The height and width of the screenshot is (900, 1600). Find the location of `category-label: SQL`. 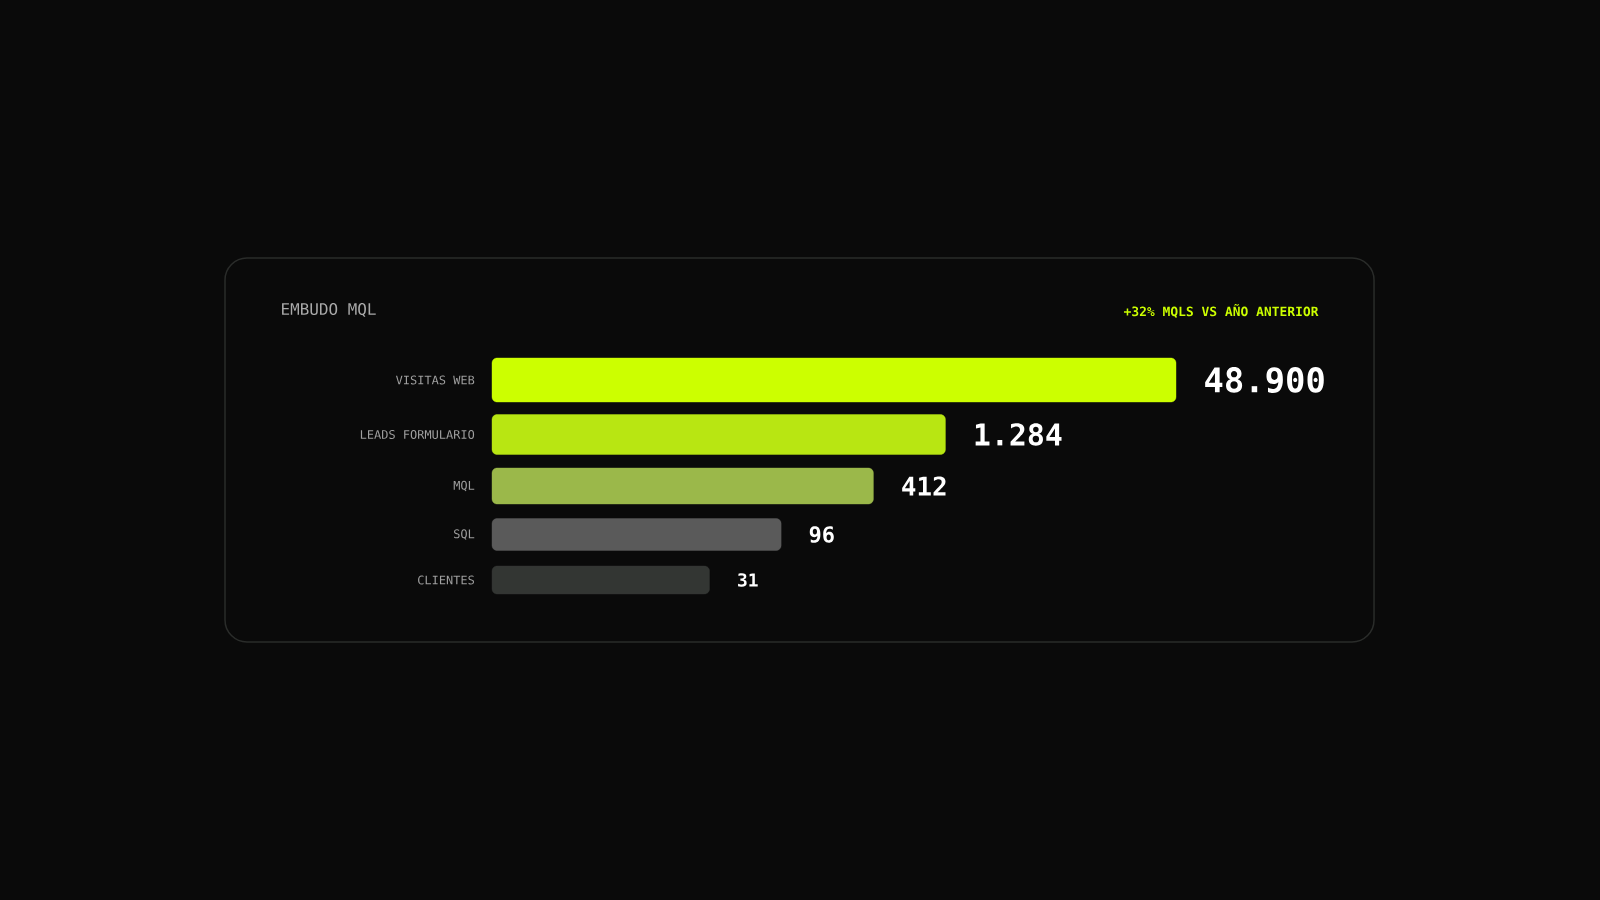

category-label: SQL is located at coordinates (464, 534).